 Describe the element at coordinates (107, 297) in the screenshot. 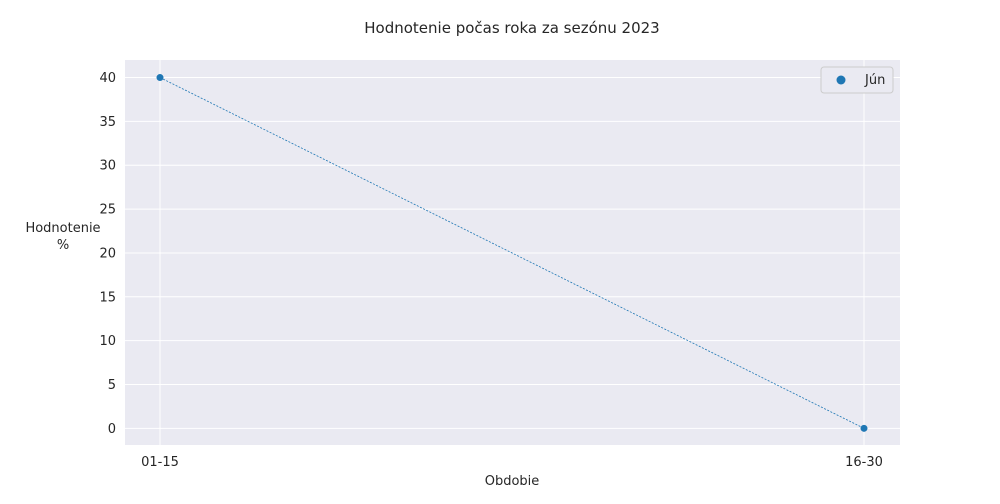

I see `y-tick-label: 15` at that location.